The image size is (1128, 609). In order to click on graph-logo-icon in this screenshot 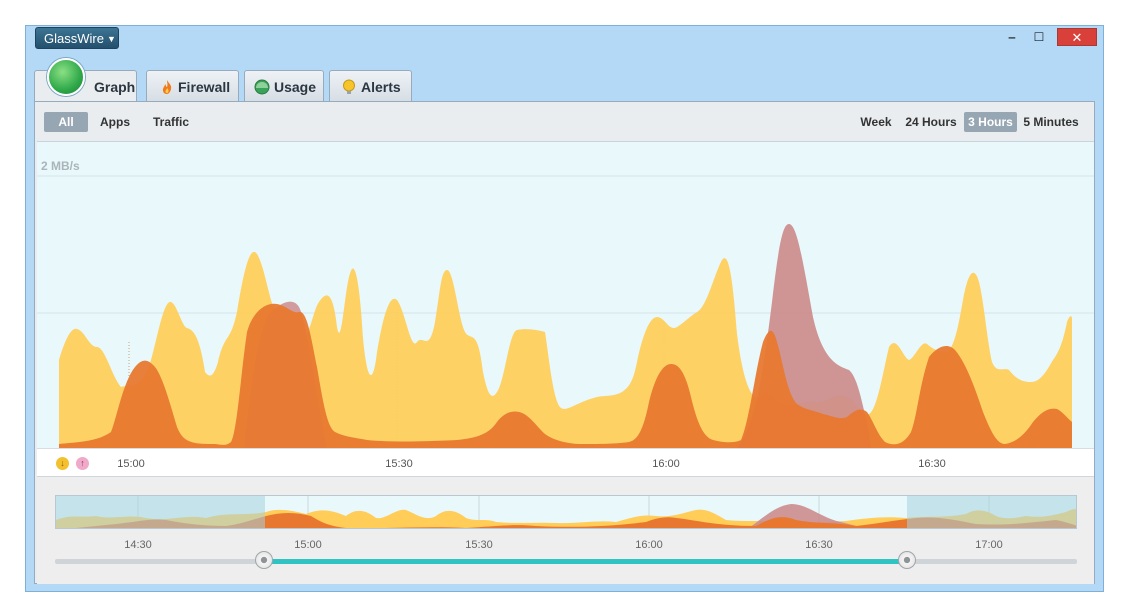, I will do `click(66, 77)`.